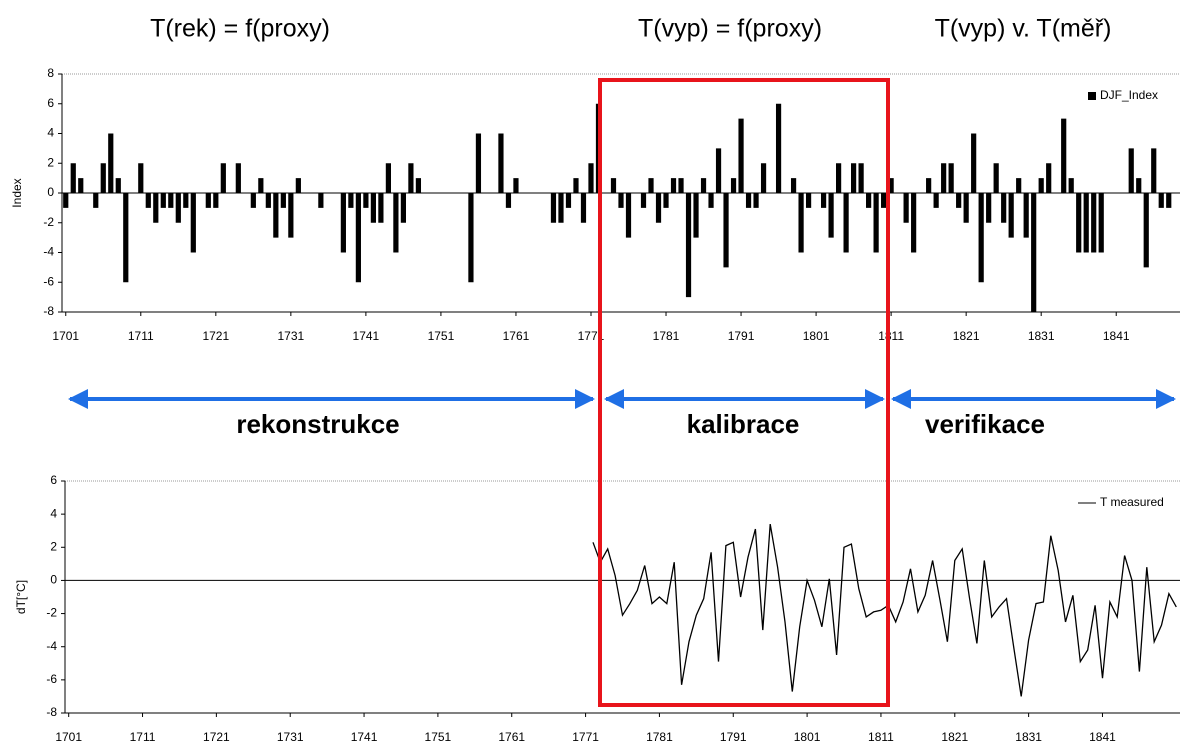 Image resolution: width=1180 pixels, height=747 pixels. I want to click on phase-label: rekonstrukce, so click(317, 424).